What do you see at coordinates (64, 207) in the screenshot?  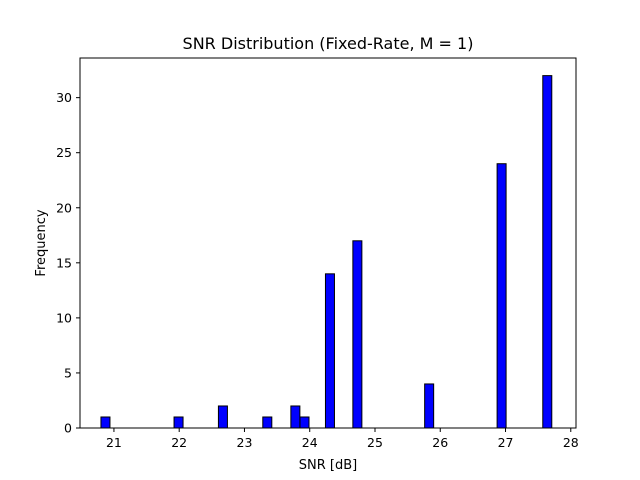 I see `y-tick-label-4: 20` at bounding box center [64, 207].